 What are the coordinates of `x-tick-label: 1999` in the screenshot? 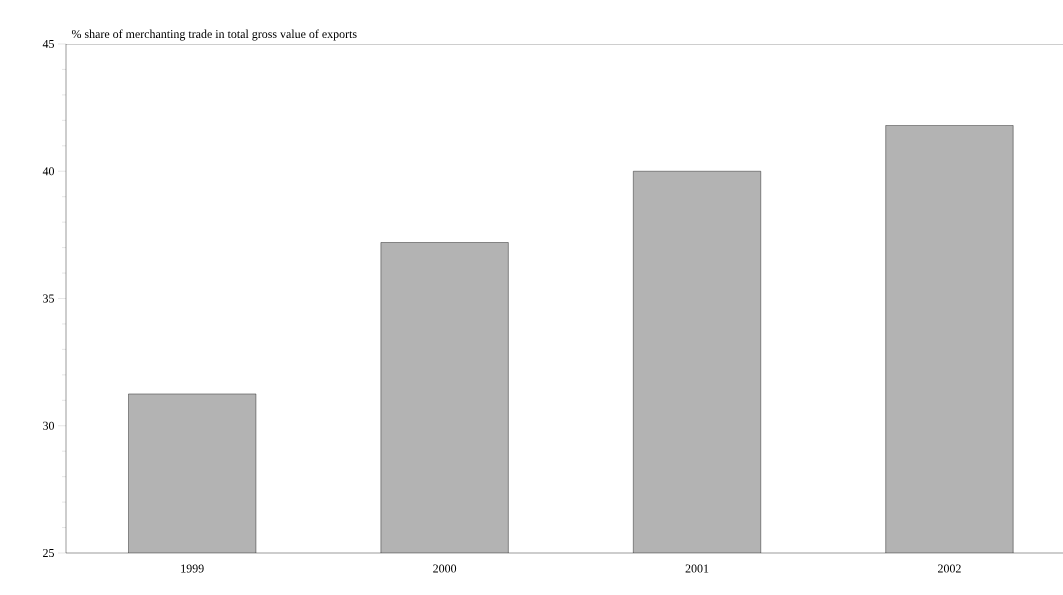 It's located at (192, 568).